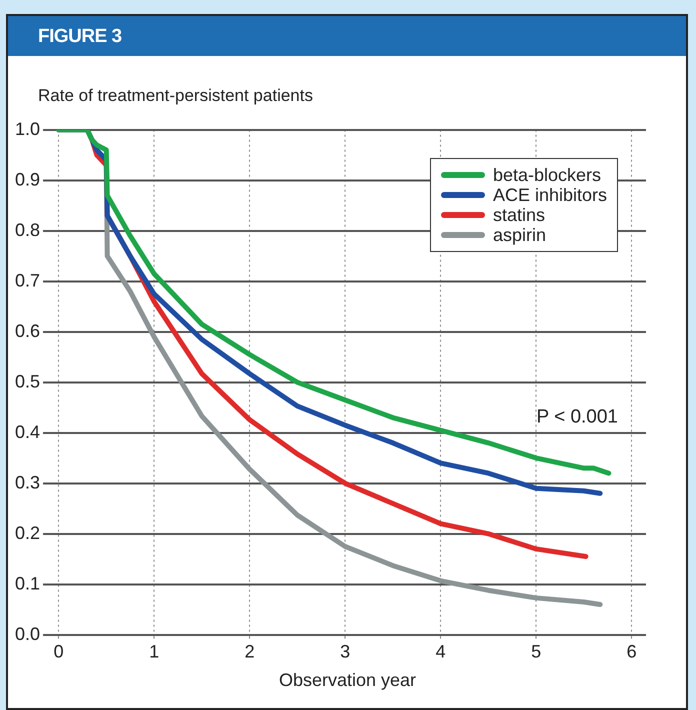  I want to click on x-tick-label: 5, so click(536, 652).